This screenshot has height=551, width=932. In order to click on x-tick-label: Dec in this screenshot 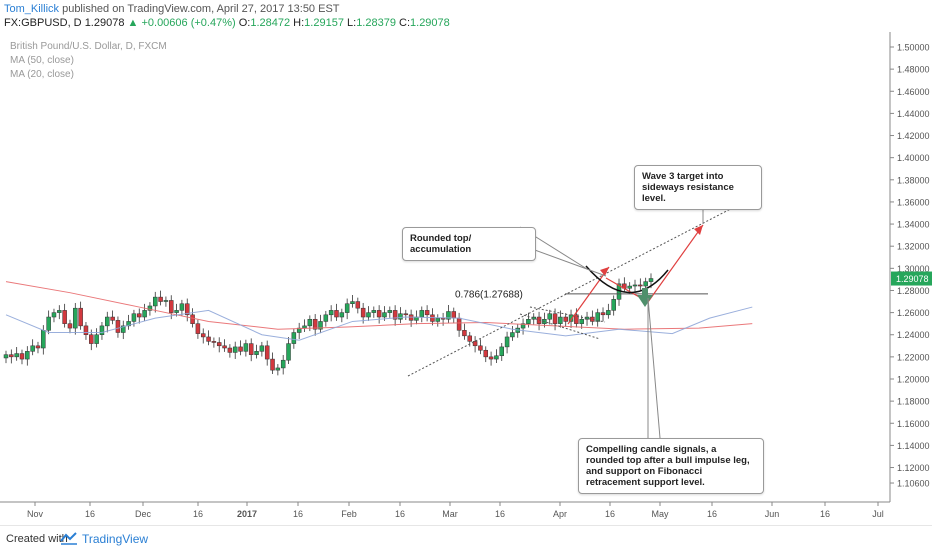, I will do `click(143, 514)`.